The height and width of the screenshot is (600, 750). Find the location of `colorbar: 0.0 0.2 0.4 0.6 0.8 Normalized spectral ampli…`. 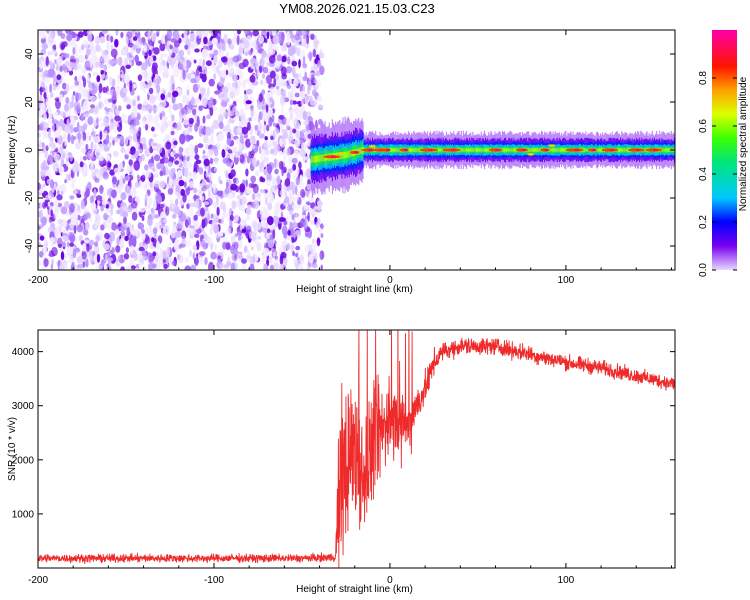

colorbar: 0.0 0.2 0.4 0.6 0.8 Normalized spectral ampli… is located at coordinates (723, 153).